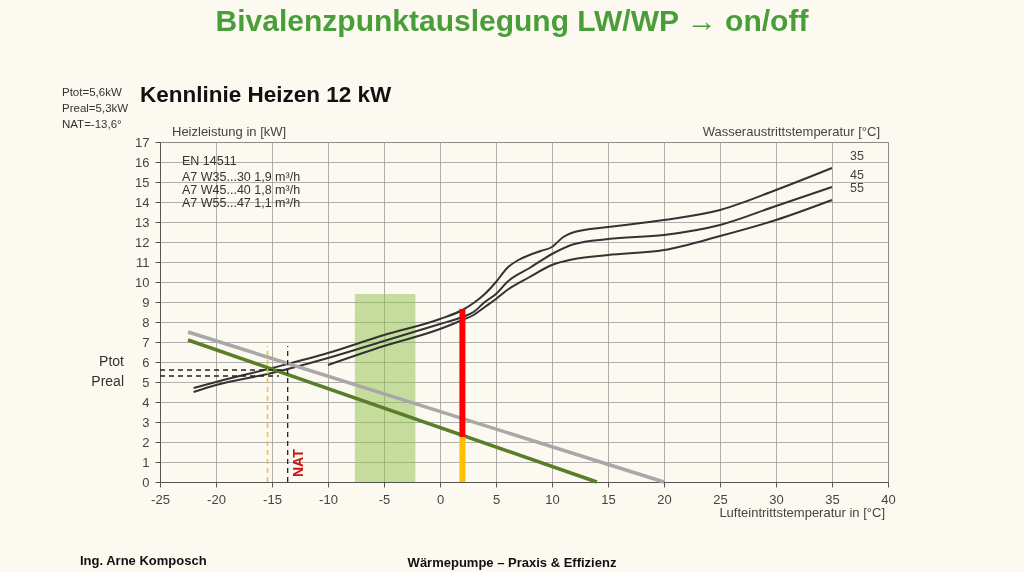 The height and width of the screenshot is (572, 1024). I want to click on text: Wärmepumpe – Praxis & Effizienz, so click(512, 562).